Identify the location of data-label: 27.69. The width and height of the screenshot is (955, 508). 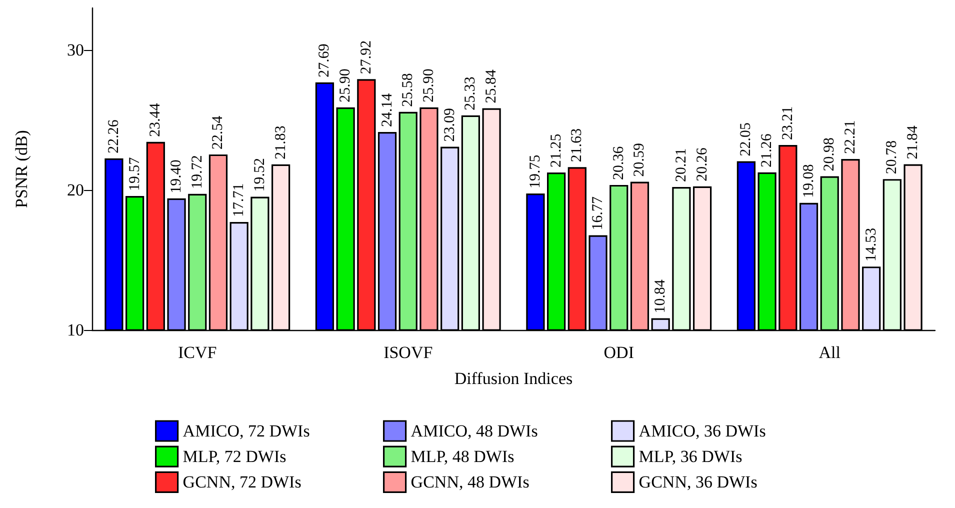
(324, 61).